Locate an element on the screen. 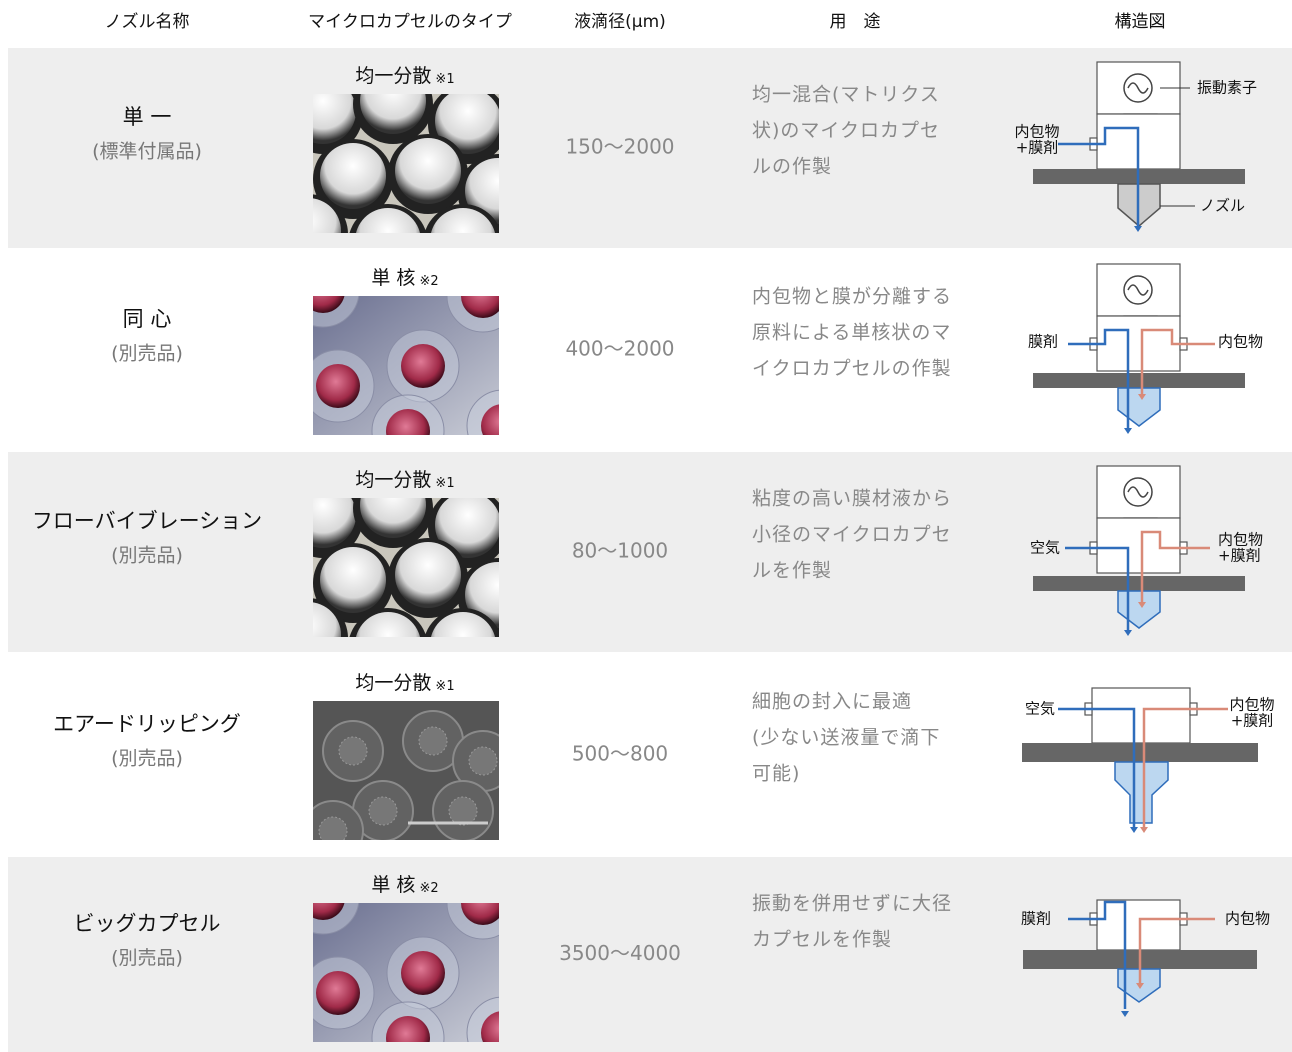 This screenshot has height=1052, width=1292. nozzle-name: エアードリッピング is located at coordinates (147, 724).